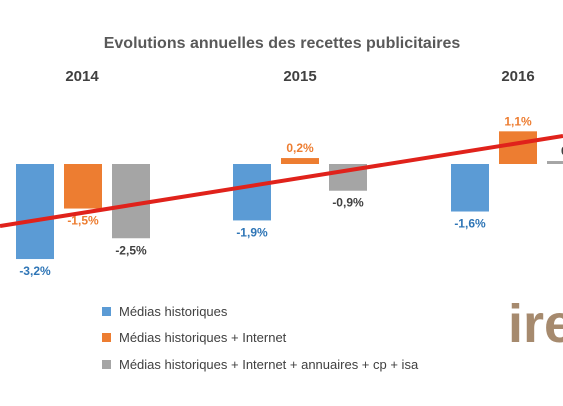 The width and height of the screenshot is (563, 406). Describe the element at coordinates (300, 161) in the screenshot. I see `bar-2-2015` at that location.